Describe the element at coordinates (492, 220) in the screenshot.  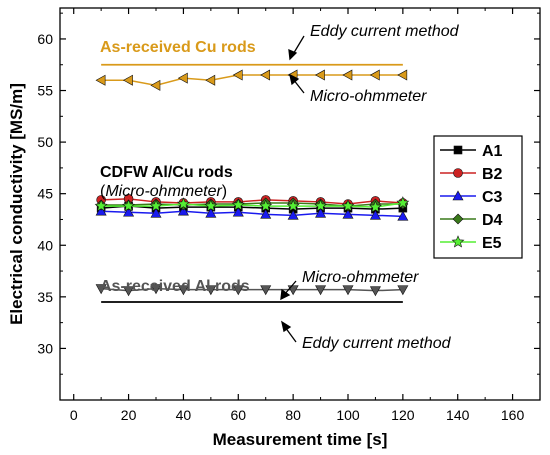
I see `legend-label: D4` at that location.